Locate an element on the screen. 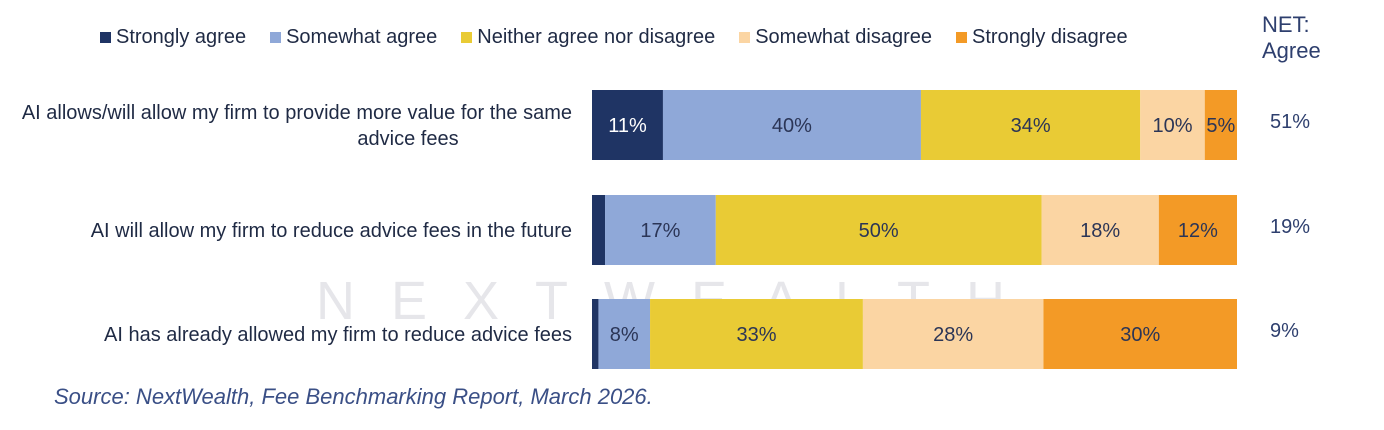 This screenshot has height=430, width=1384. data-label-2-2: 17% is located at coordinates (660, 231).